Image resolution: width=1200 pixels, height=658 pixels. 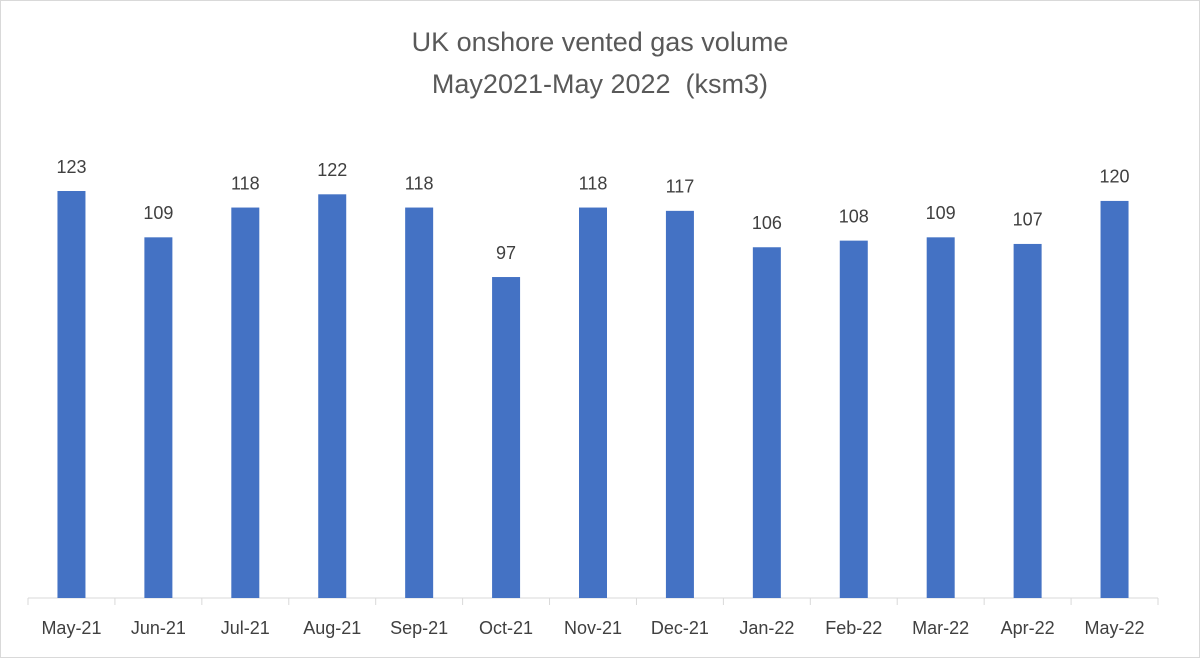 What do you see at coordinates (1028, 628) in the screenshot?
I see `x-tick-label: Apr-22` at bounding box center [1028, 628].